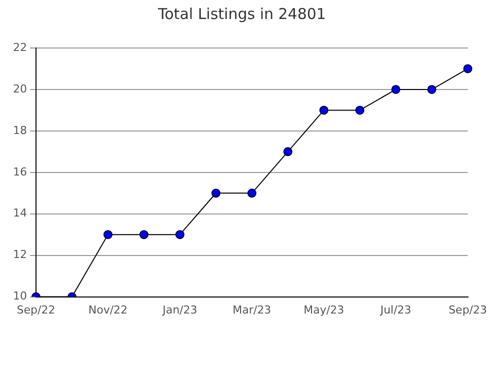  What do you see at coordinates (324, 309) in the screenshot?
I see `x-tick-label: May/23` at bounding box center [324, 309].